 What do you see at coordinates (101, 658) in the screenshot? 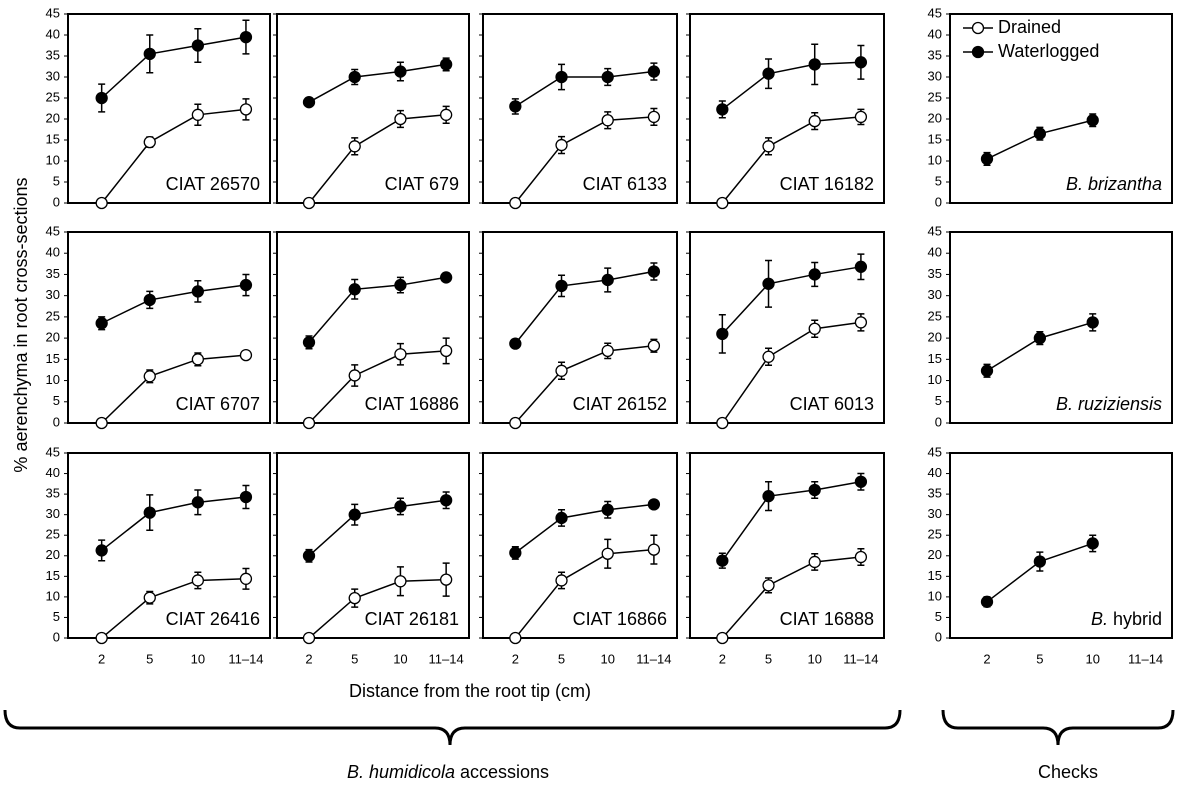
I see `x-tick-label: 2` at bounding box center [101, 658].